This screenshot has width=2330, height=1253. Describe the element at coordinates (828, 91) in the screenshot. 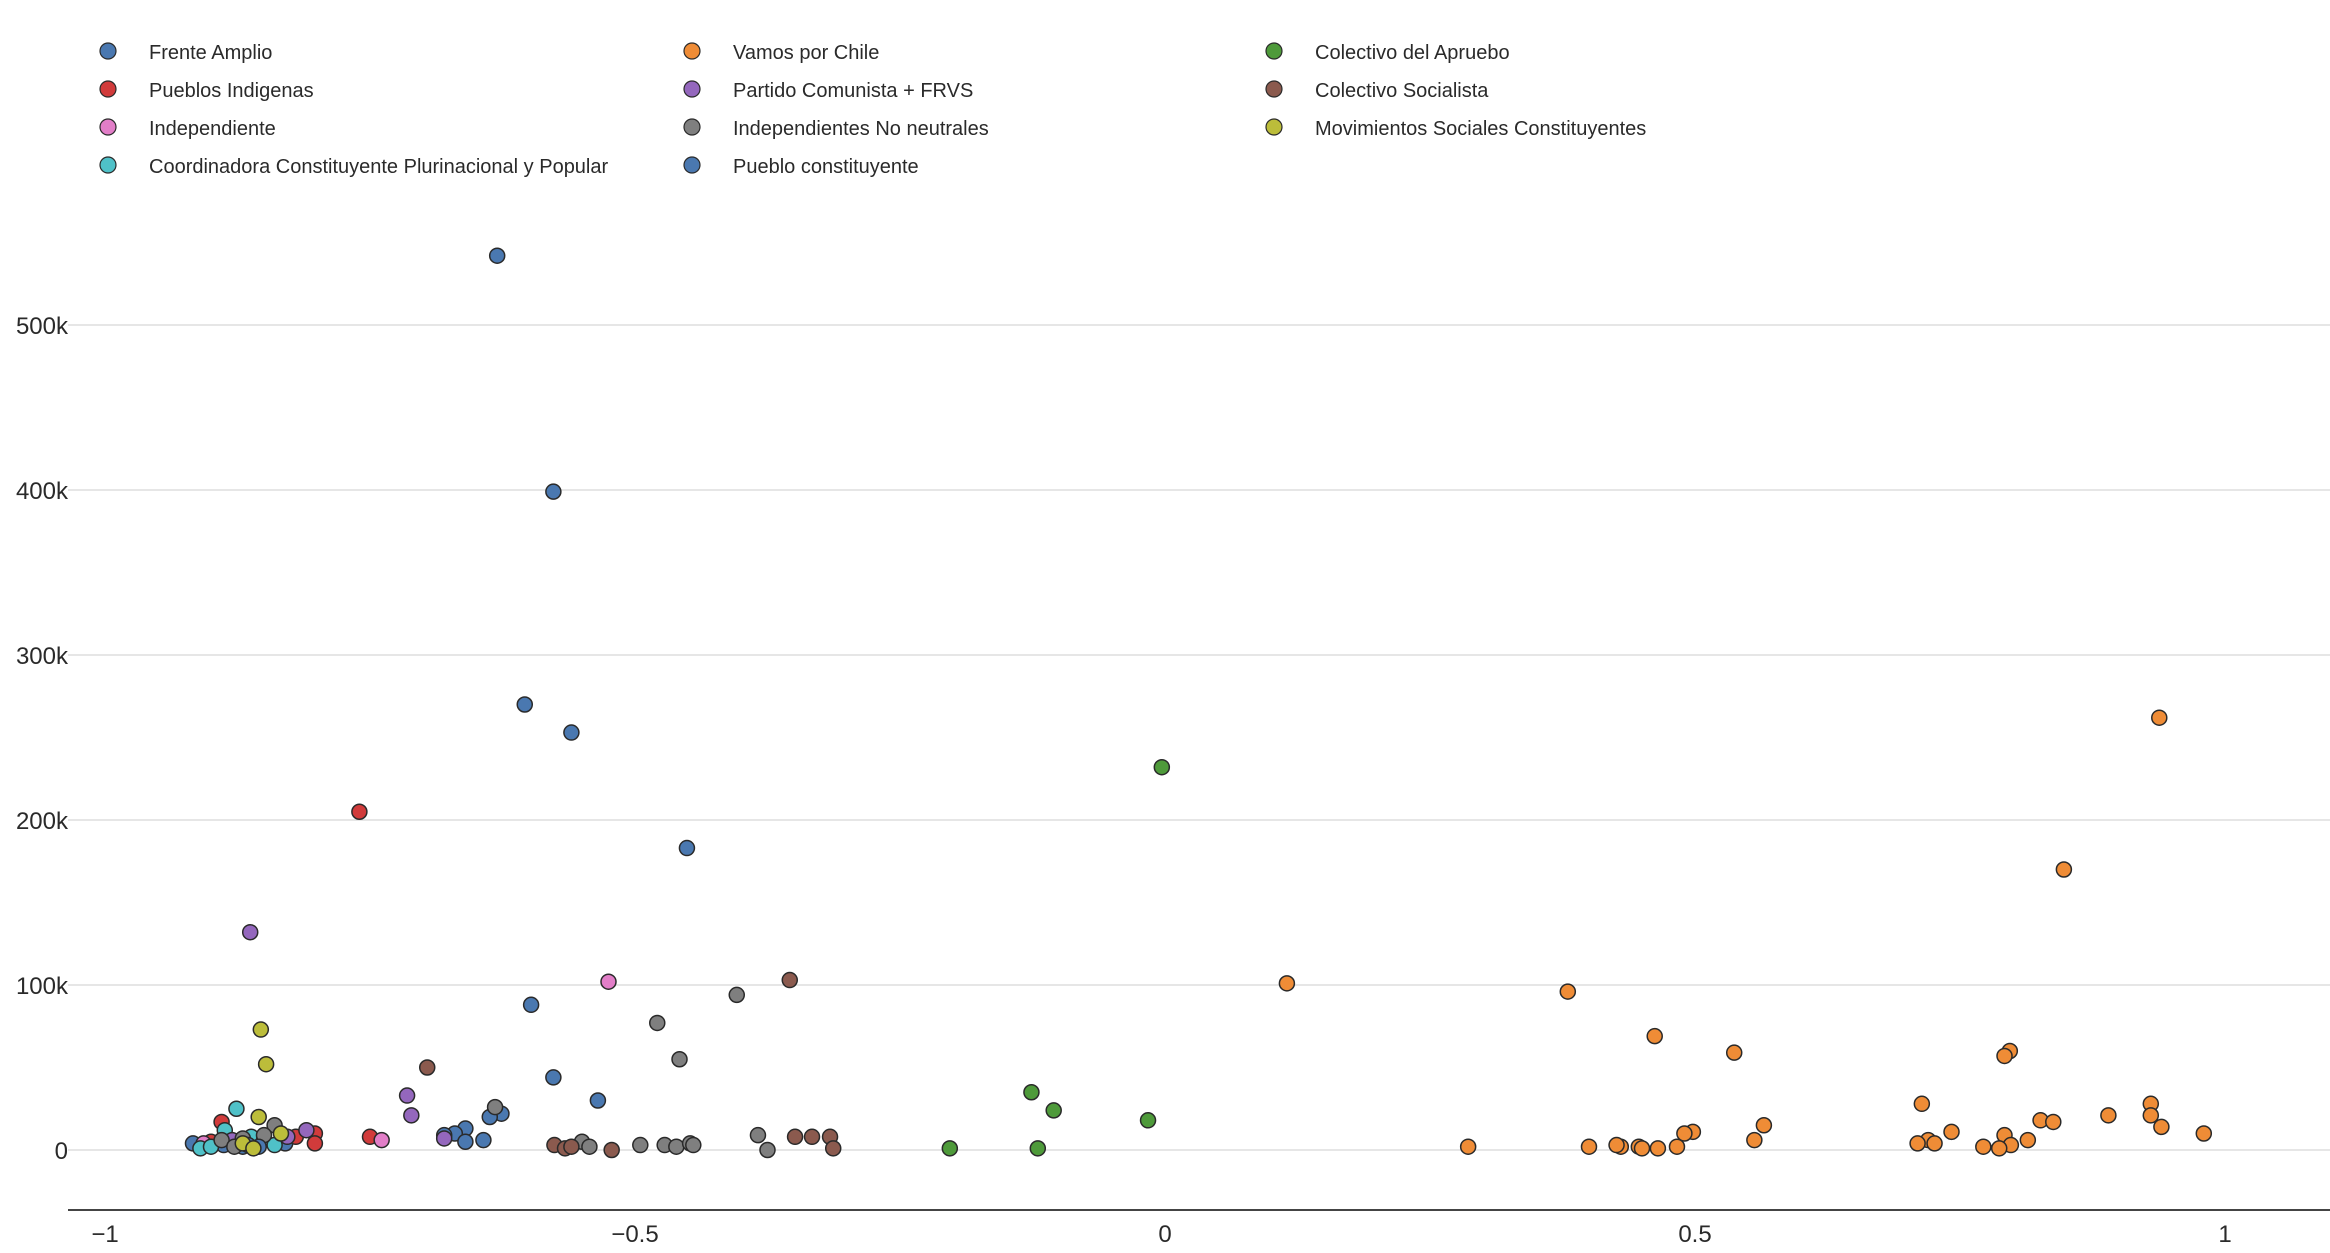

I see `legend-item: Partido Comunista + FRVS` at that location.